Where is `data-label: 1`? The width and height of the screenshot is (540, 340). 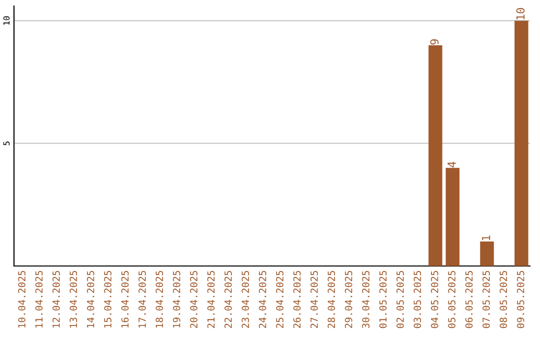
data-label: 1 is located at coordinates (486, 238).